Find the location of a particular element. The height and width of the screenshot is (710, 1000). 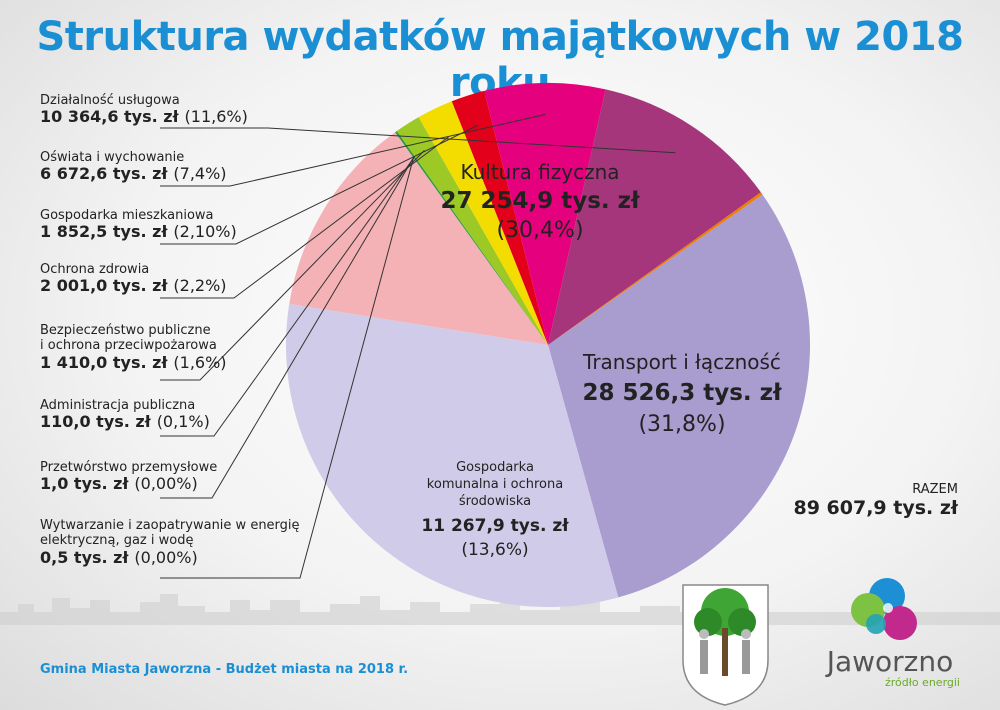

category-value: 1 410,0 tys. zł is located at coordinates (104, 362).